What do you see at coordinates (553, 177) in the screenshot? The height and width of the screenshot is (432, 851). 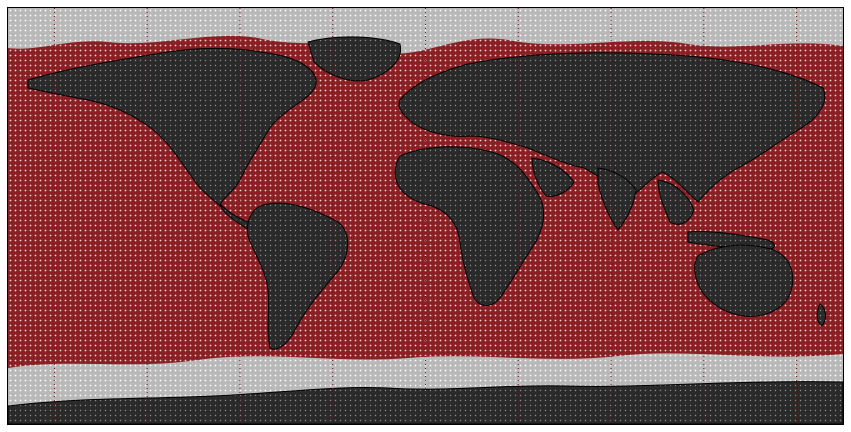 I see `arabia` at bounding box center [553, 177].